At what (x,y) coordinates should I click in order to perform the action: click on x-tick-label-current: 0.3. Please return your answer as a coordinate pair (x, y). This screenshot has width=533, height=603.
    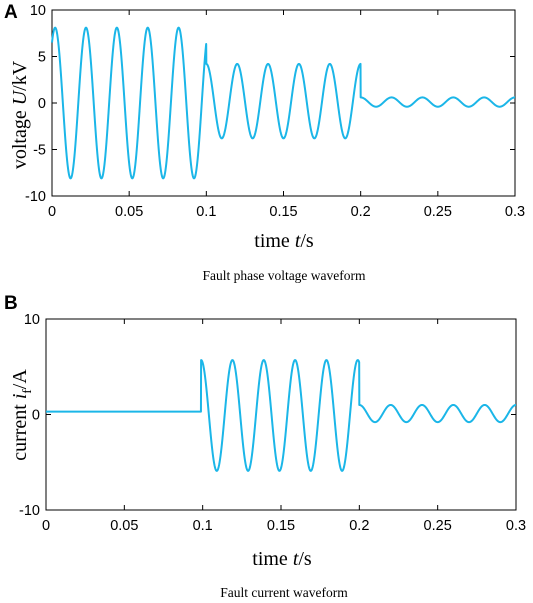
    Looking at the image, I should click on (516, 526).